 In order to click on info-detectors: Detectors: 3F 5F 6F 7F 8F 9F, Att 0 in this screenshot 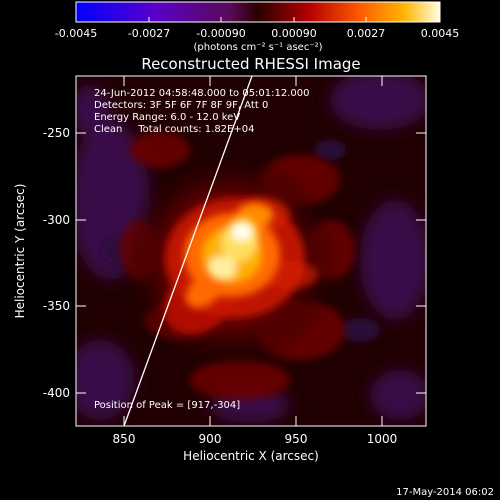, I will do `click(181, 105)`.